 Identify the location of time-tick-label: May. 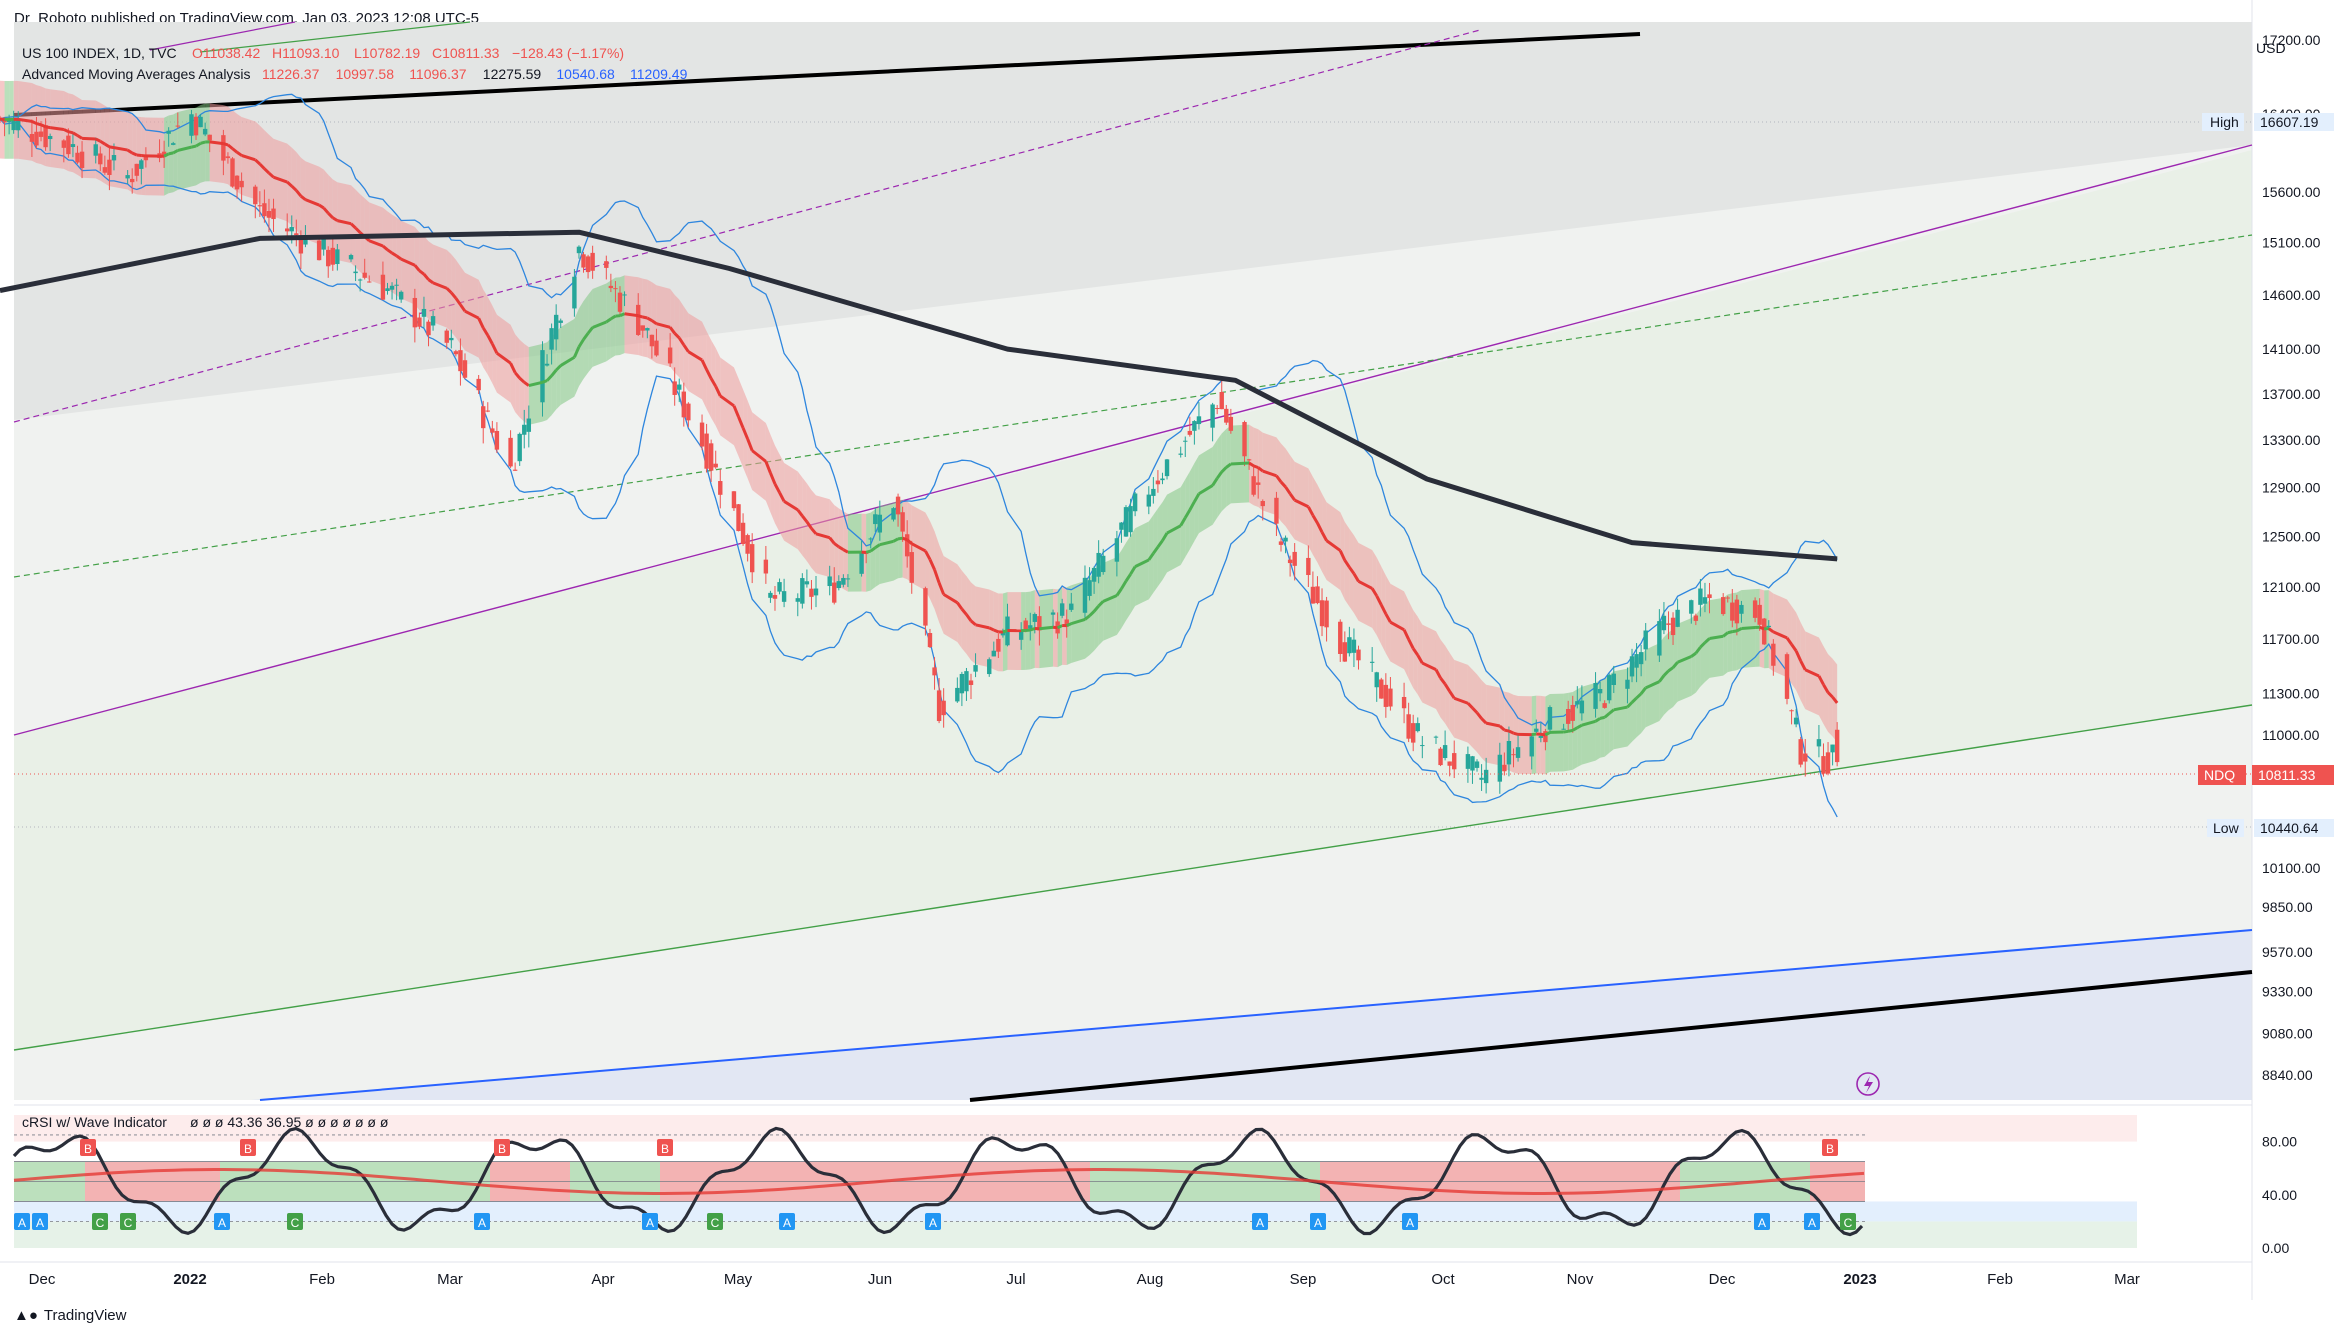
(738, 1279).